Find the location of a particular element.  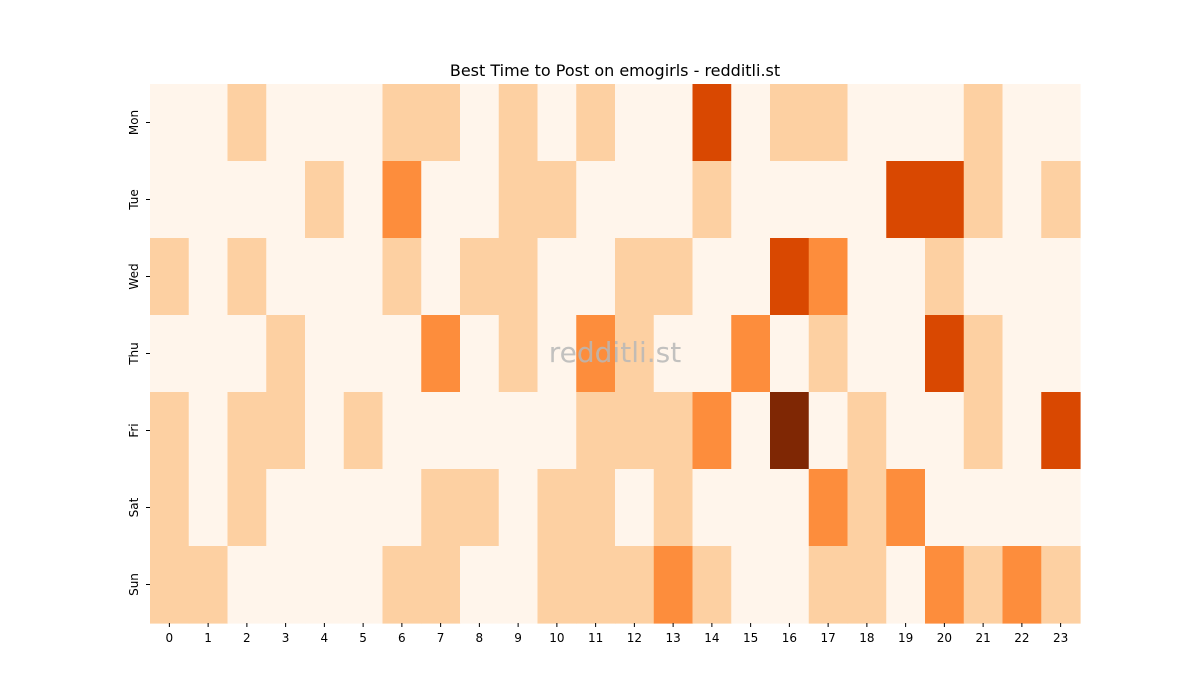

x-tick-label: 12 is located at coordinates (634, 638).